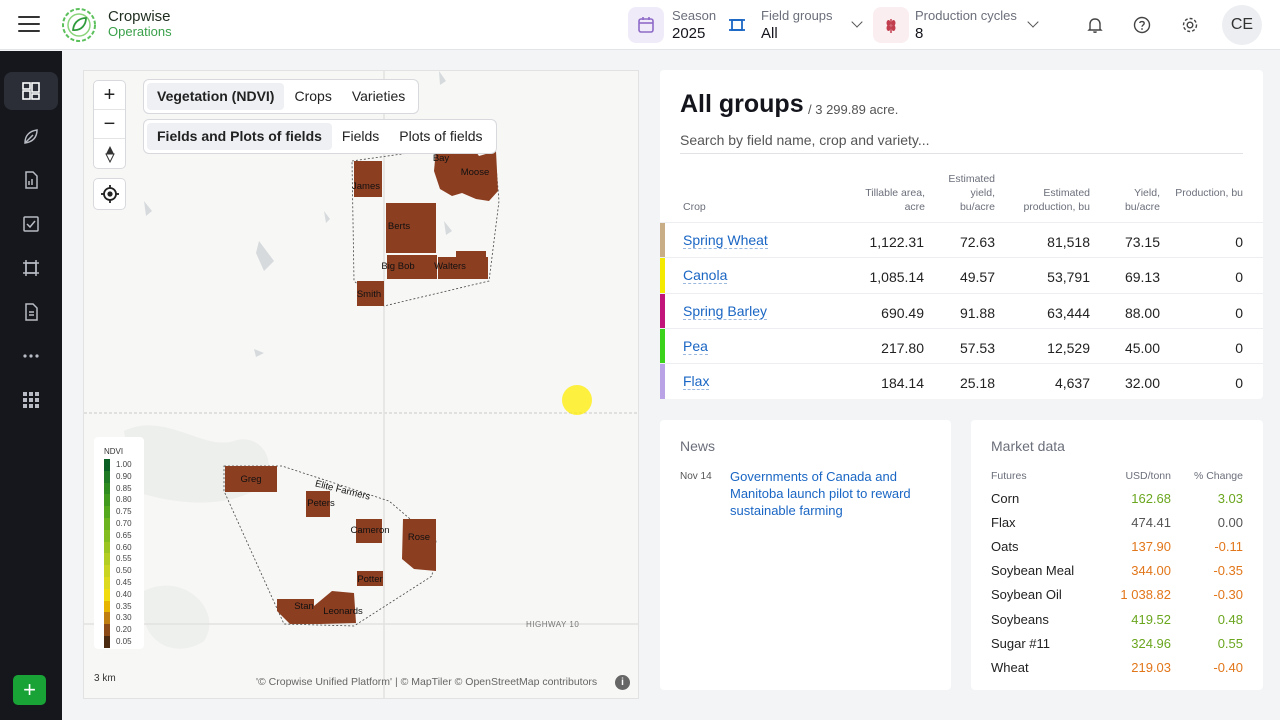  I want to click on locate-button, so click(109, 194).